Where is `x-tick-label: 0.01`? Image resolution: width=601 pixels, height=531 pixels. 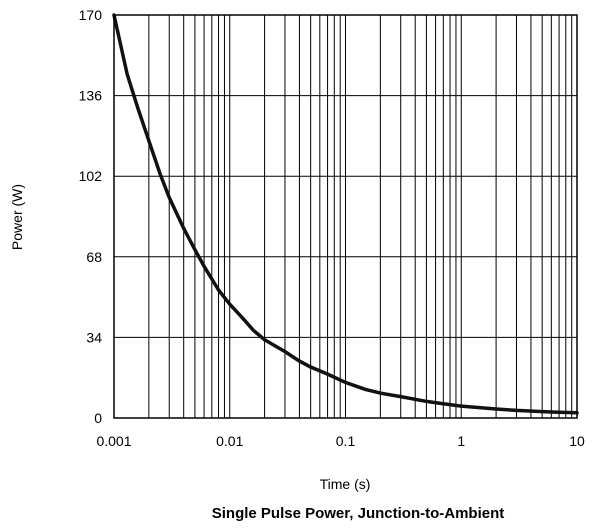 x-tick-label: 0.01 is located at coordinates (229, 441).